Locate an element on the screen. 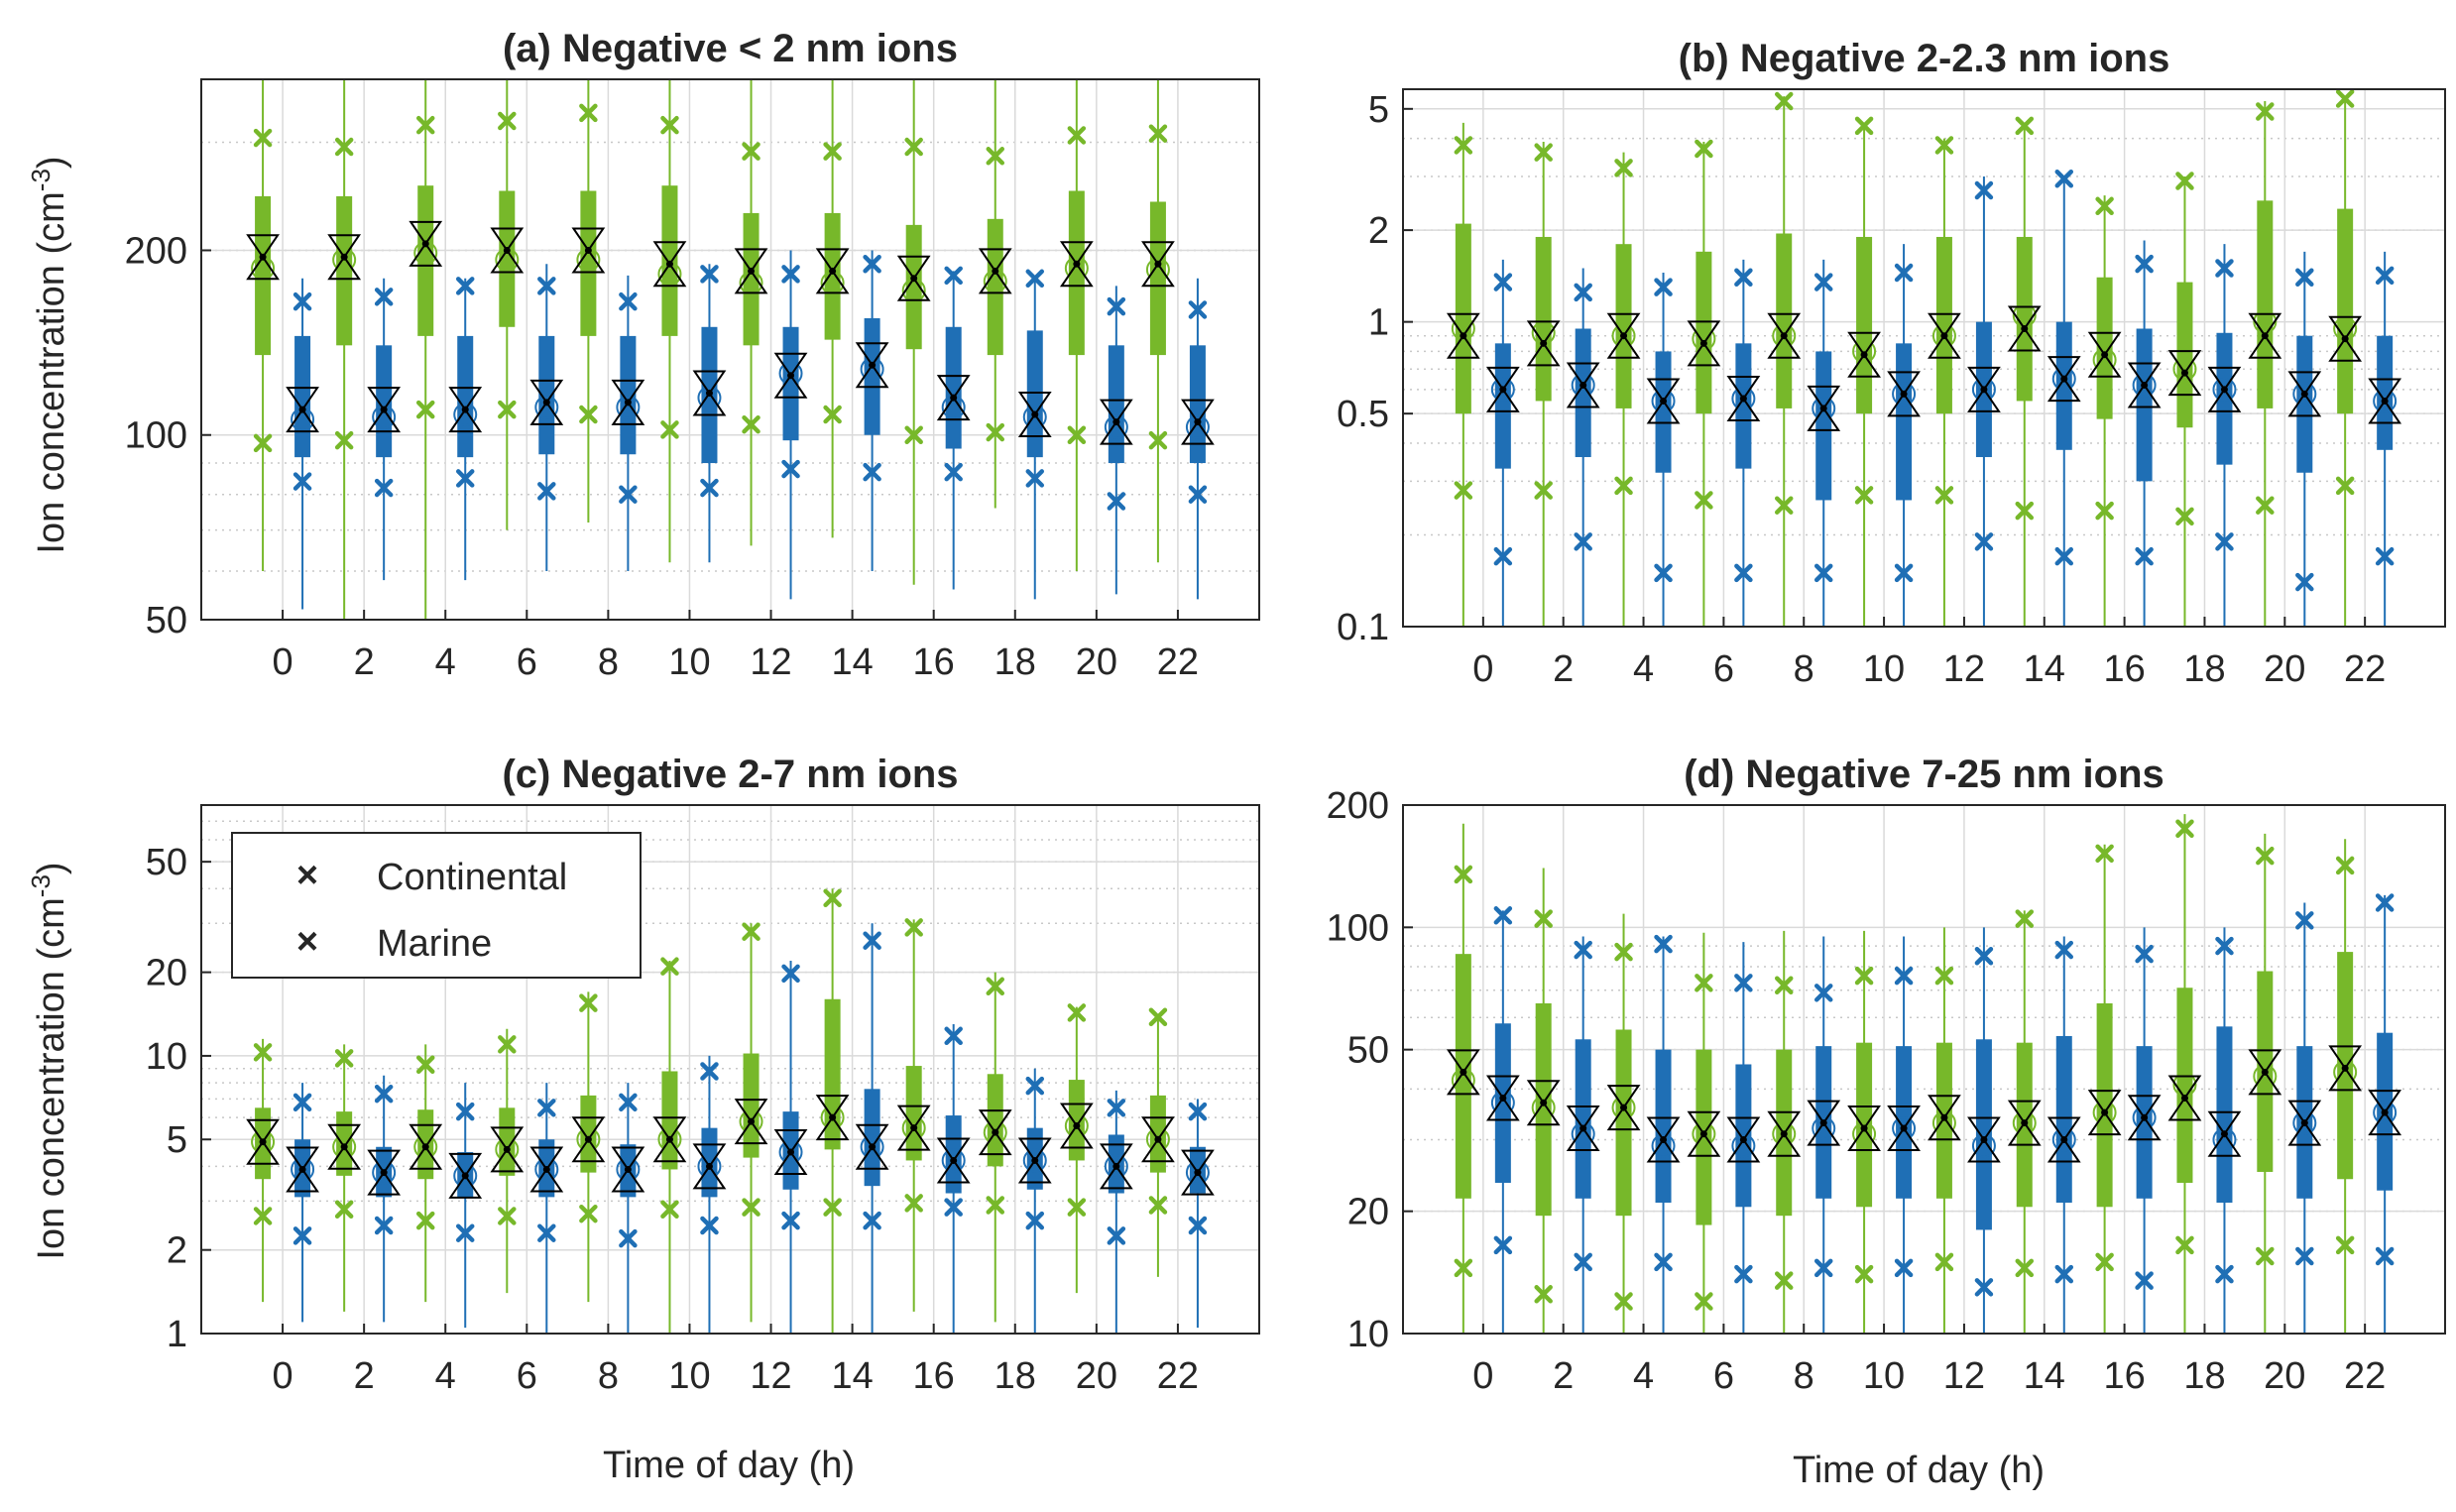 The height and width of the screenshot is (1512, 2456). ylabel-text: Ion concentration (cm is located at coordinates (52, 1078).